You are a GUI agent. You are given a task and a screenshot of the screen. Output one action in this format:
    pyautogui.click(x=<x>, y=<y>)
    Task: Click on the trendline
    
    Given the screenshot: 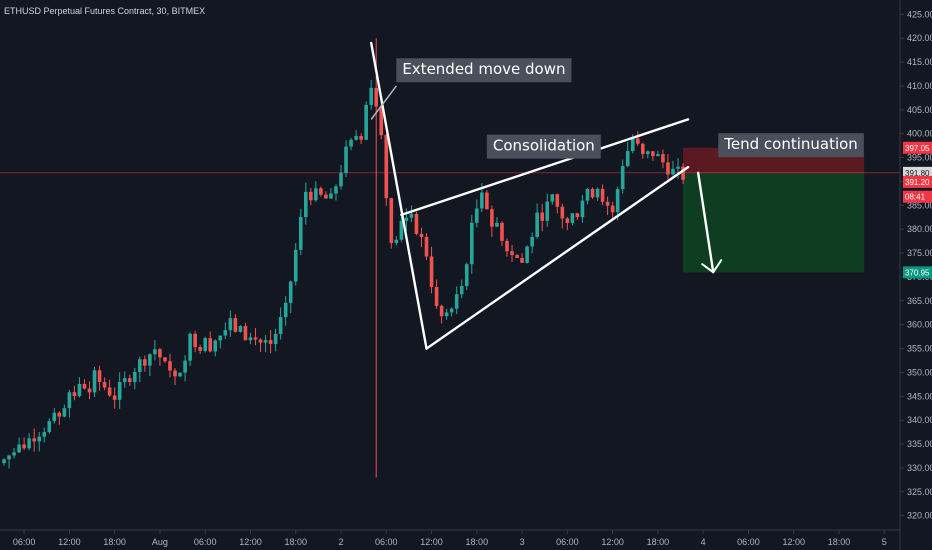 What is the action you would take?
    pyautogui.click(x=557, y=257)
    